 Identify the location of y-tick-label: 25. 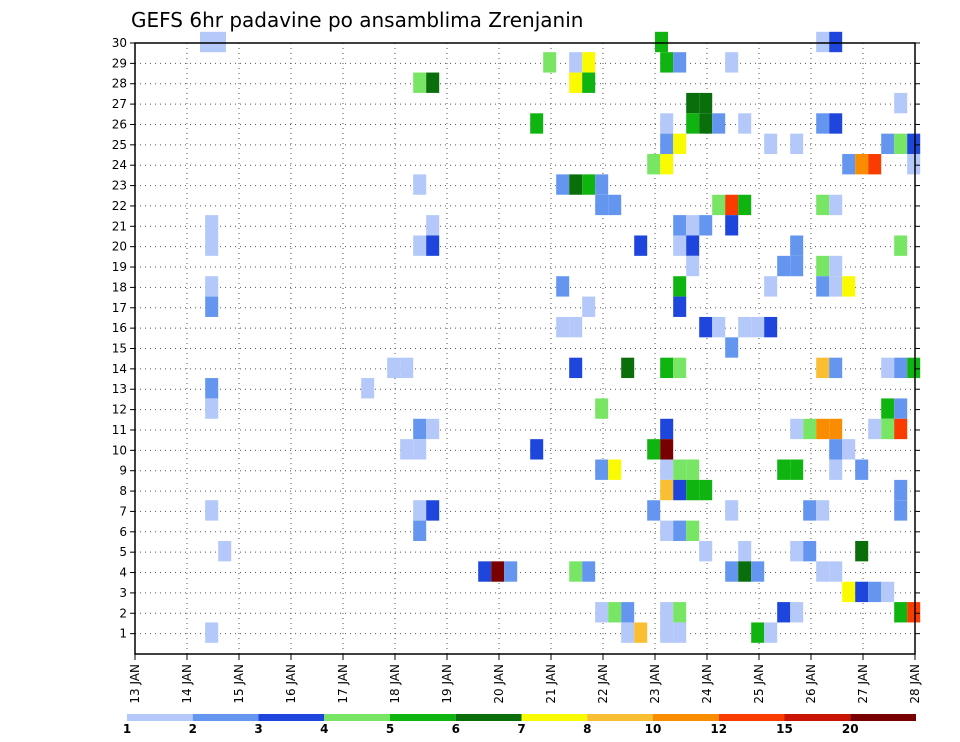
(119, 145).